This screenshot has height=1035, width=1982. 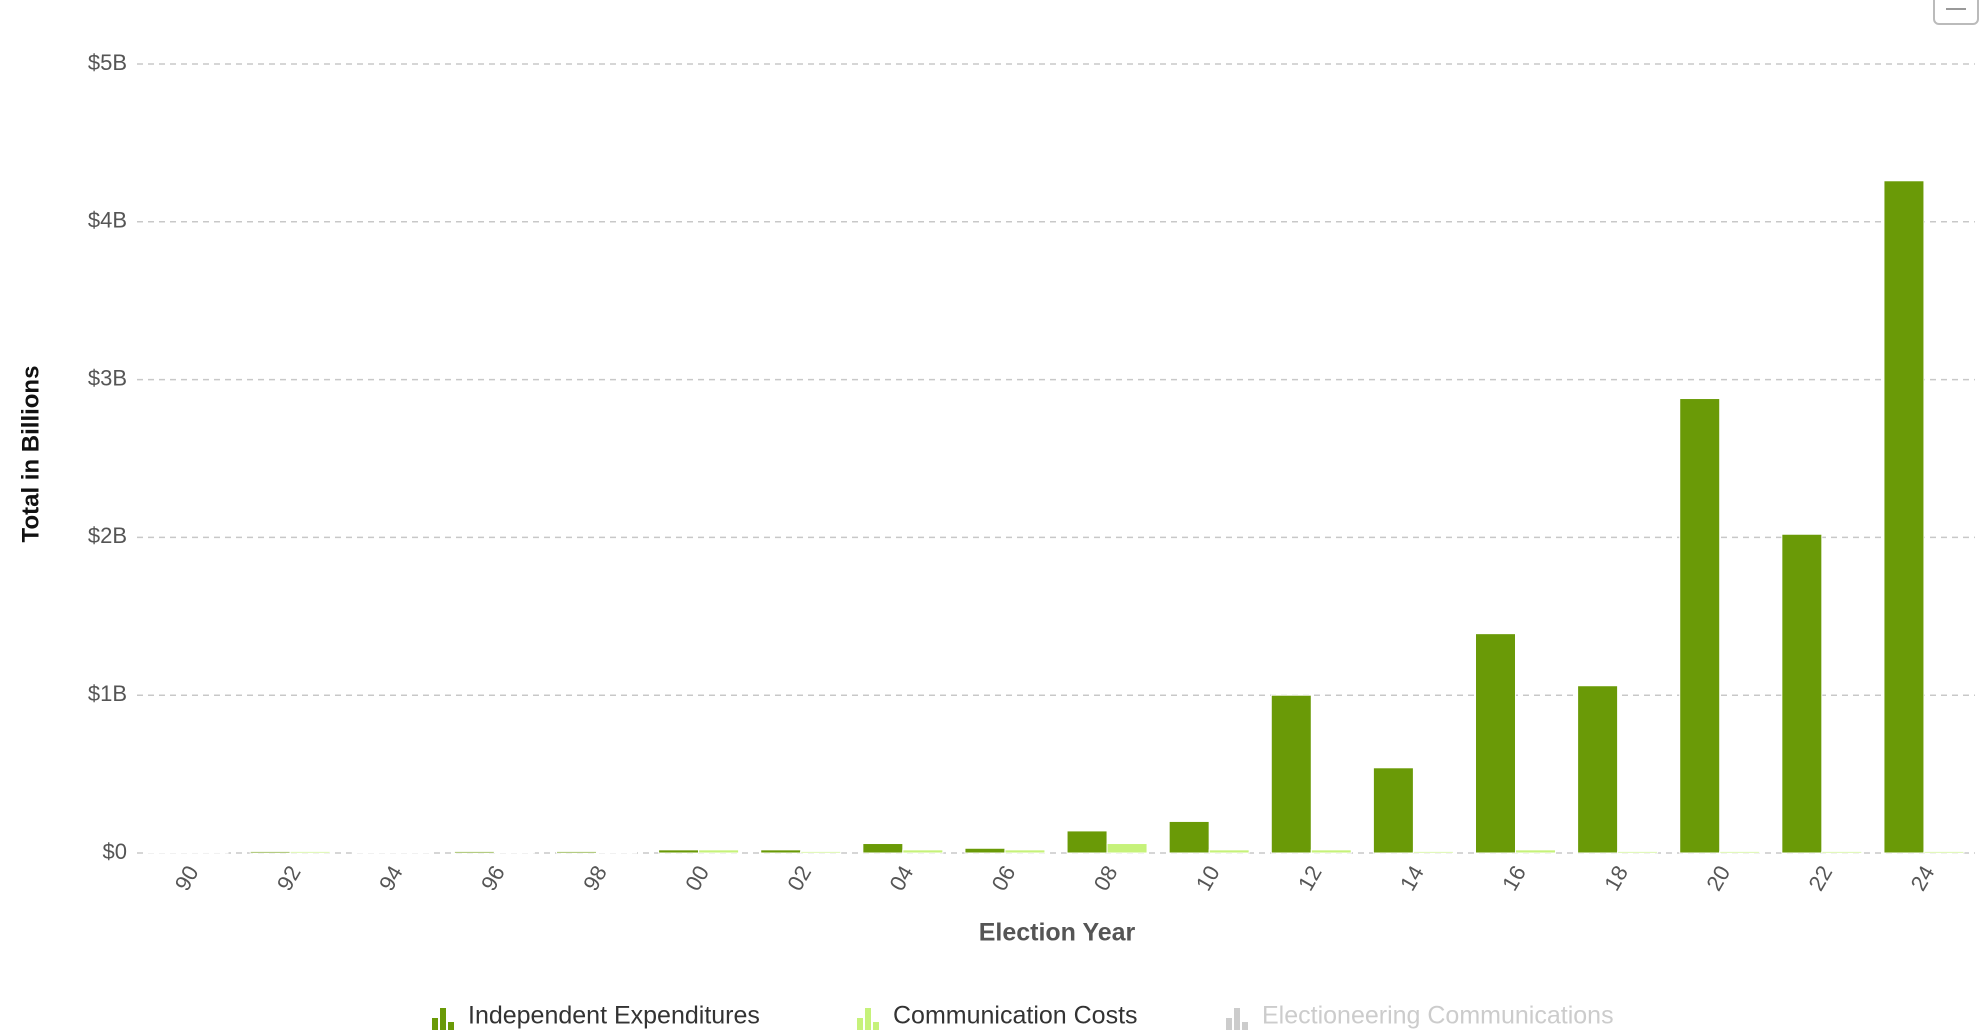 I want to click on x-tick-label: 24, so click(x=1923, y=878).